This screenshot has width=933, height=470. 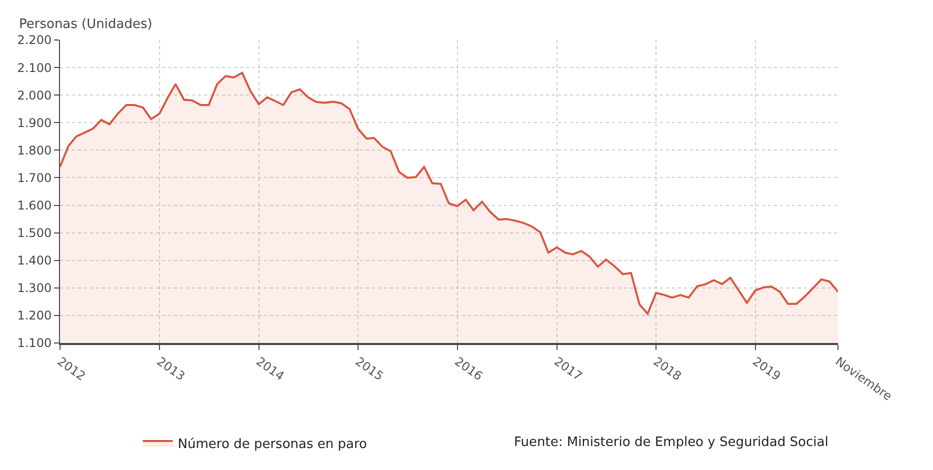 I want to click on y-tick-label: 1.900, so click(x=34, y=123).